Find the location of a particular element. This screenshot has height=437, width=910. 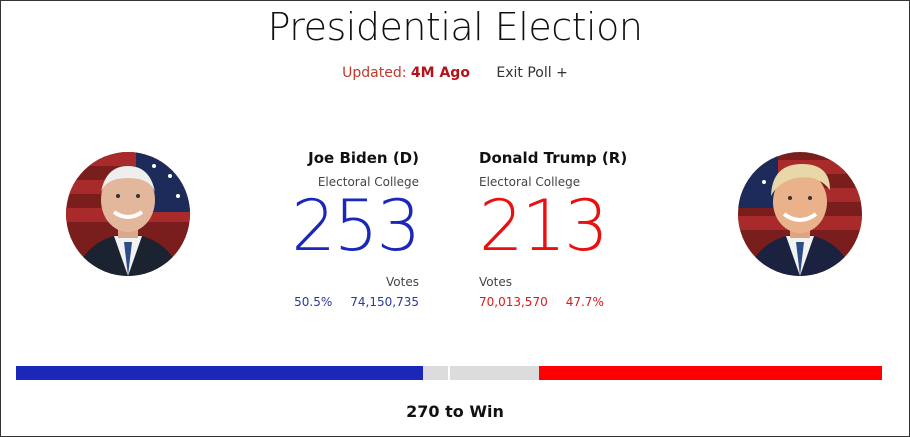

biden-avatar is located at coordinates (128, 214).